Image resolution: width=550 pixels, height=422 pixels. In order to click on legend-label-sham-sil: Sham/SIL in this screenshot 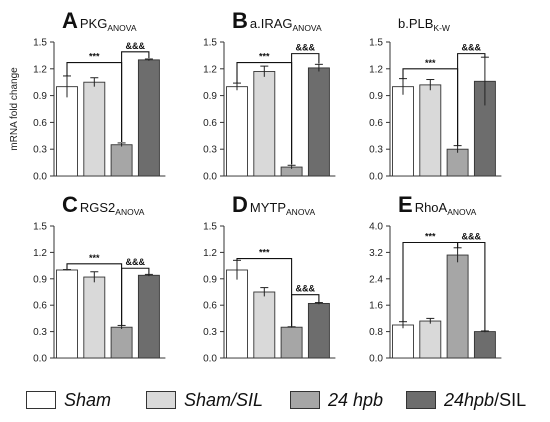, I will do `click(224, 399)`.